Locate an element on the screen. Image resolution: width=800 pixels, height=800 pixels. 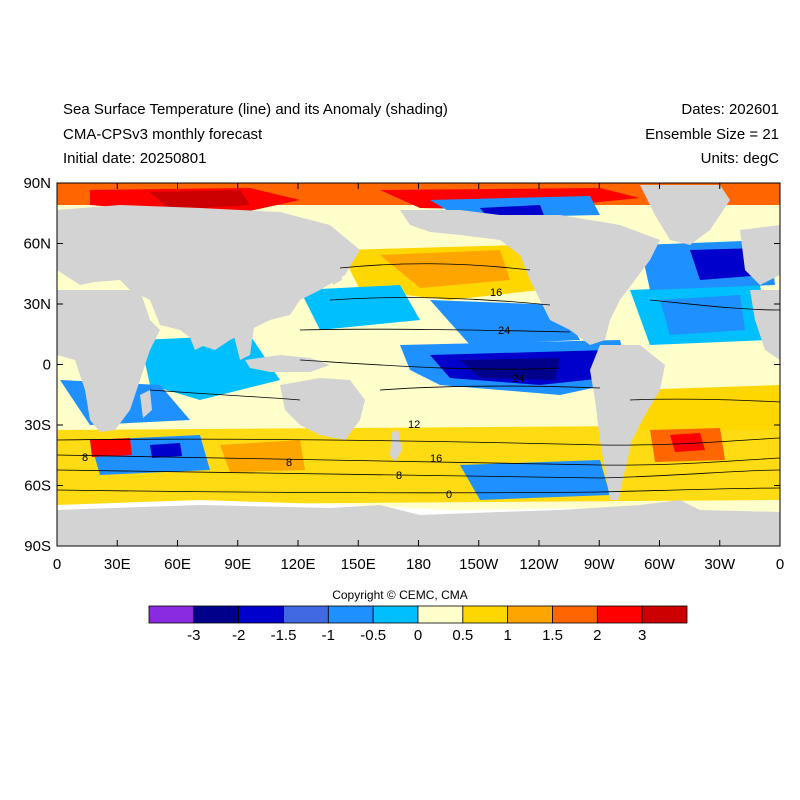
forecast-dates: Dates: 202601 is located at coordinates (730, 109).